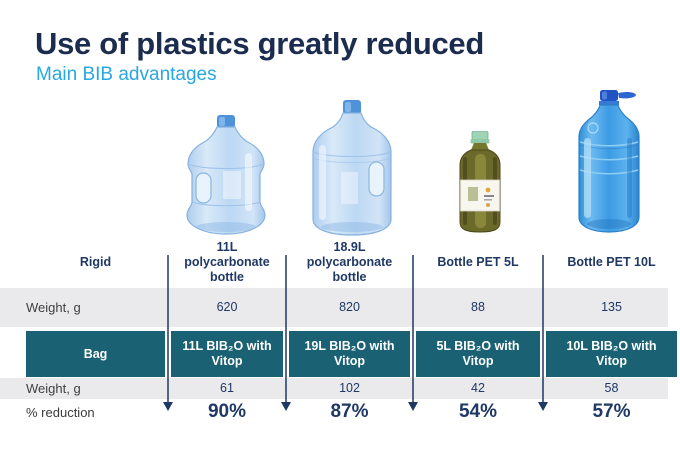  What do you see at coordinates (227, 354) in the screenshot?
I see `bag-cell: 11L BIB₂O with Vitop` at bounding box center [227, 354].